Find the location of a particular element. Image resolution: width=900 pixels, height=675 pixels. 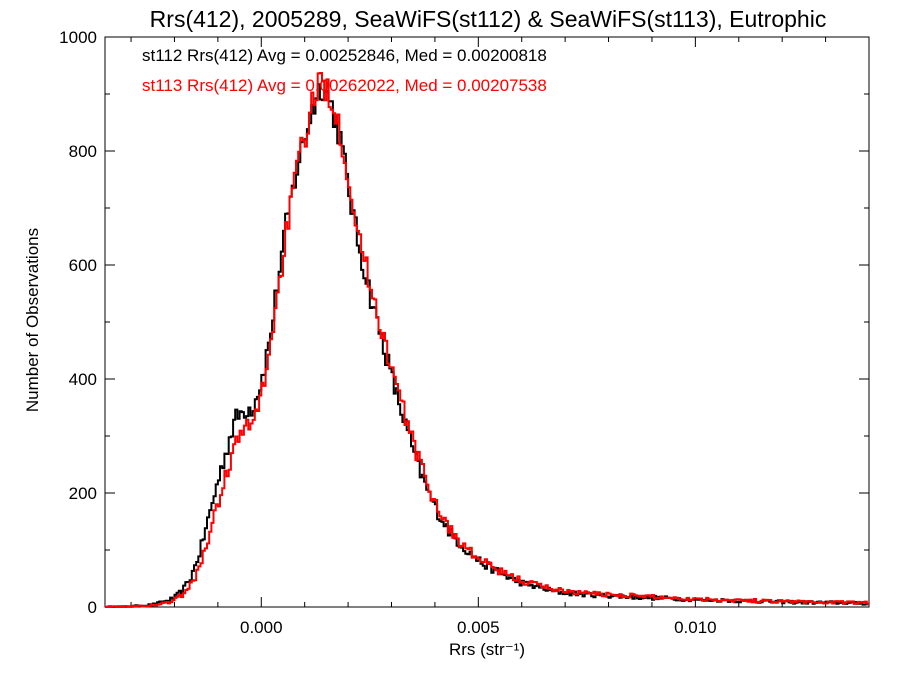

x-axis-label: Rrs (str⁻¹) is located at coordinates (487, 649).